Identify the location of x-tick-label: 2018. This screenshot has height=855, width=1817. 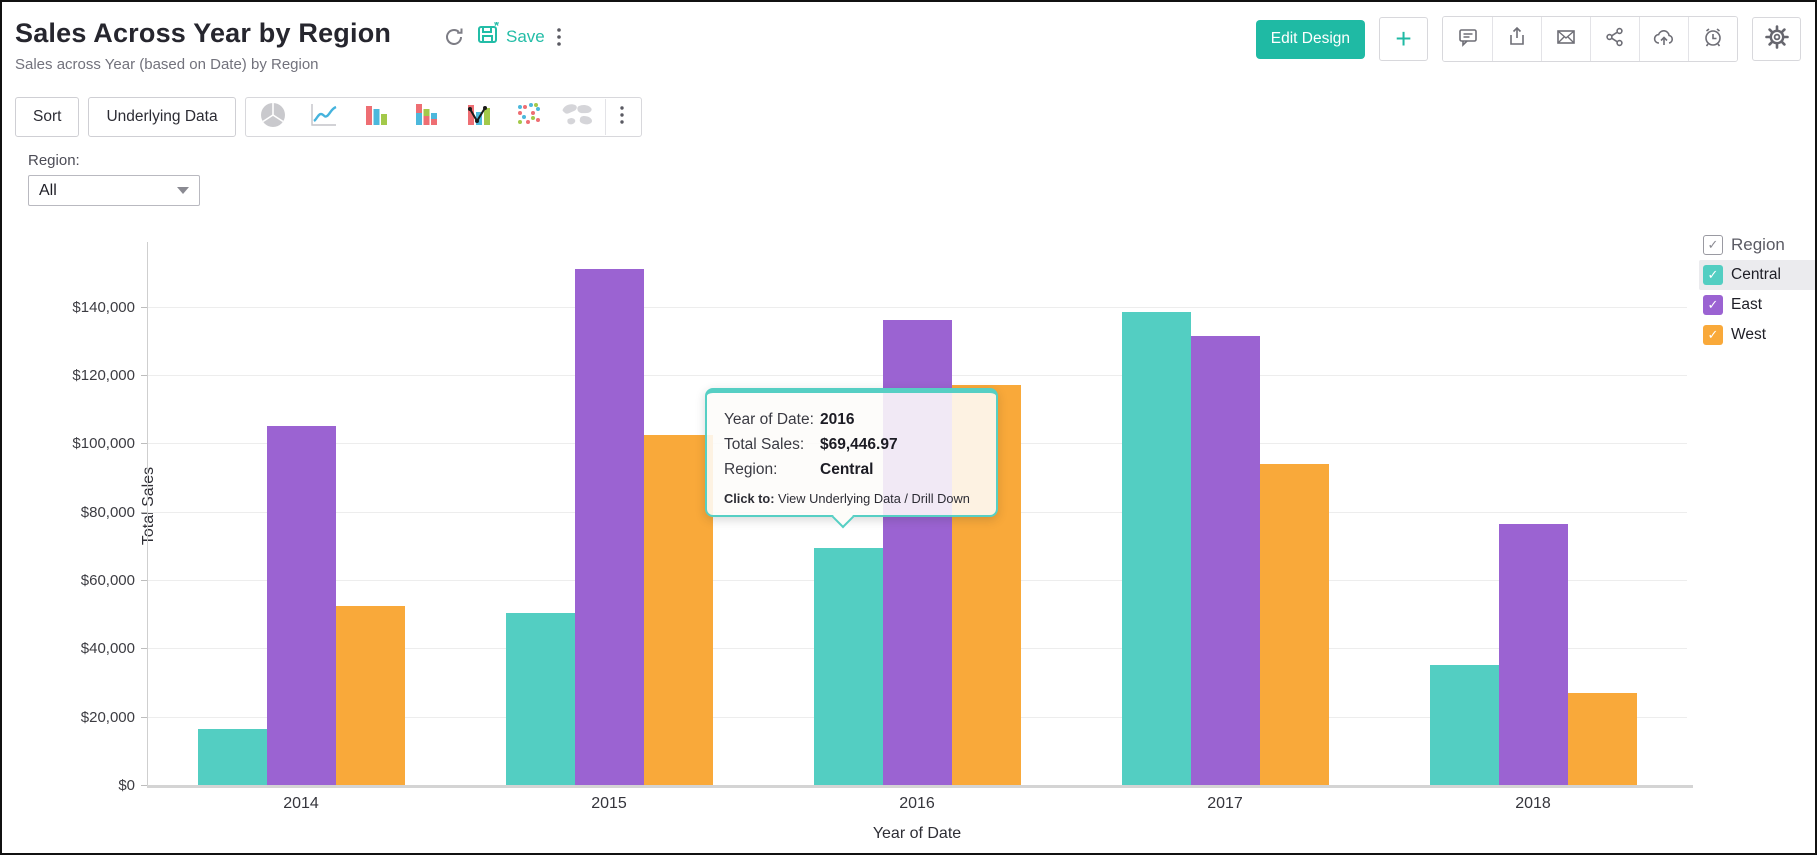
(1533, 803).